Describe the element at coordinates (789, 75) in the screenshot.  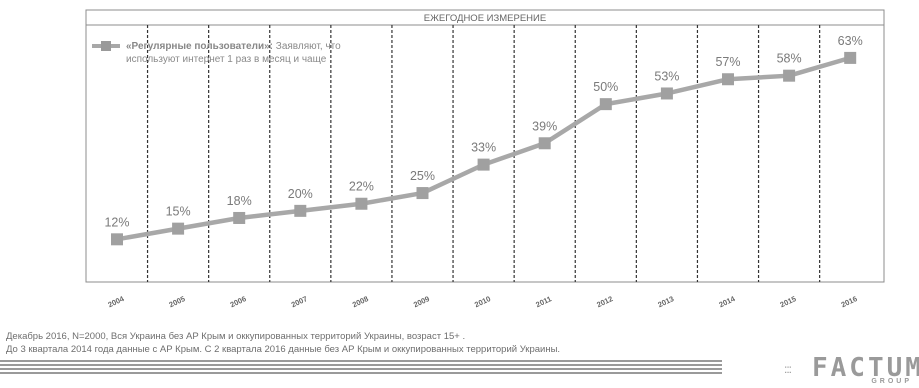
I see `data-point-2015` at that location.